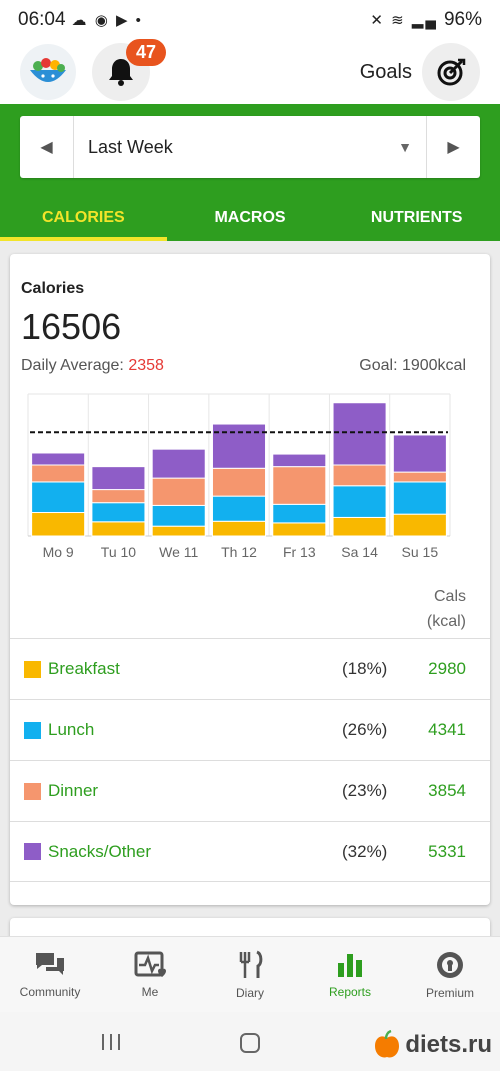  What do you see at coordinates (243, 366) in the screenshot?
I see `average-row: Daily Average: 2358 Goal: 1900kcal` at bounding box center [243, 366].